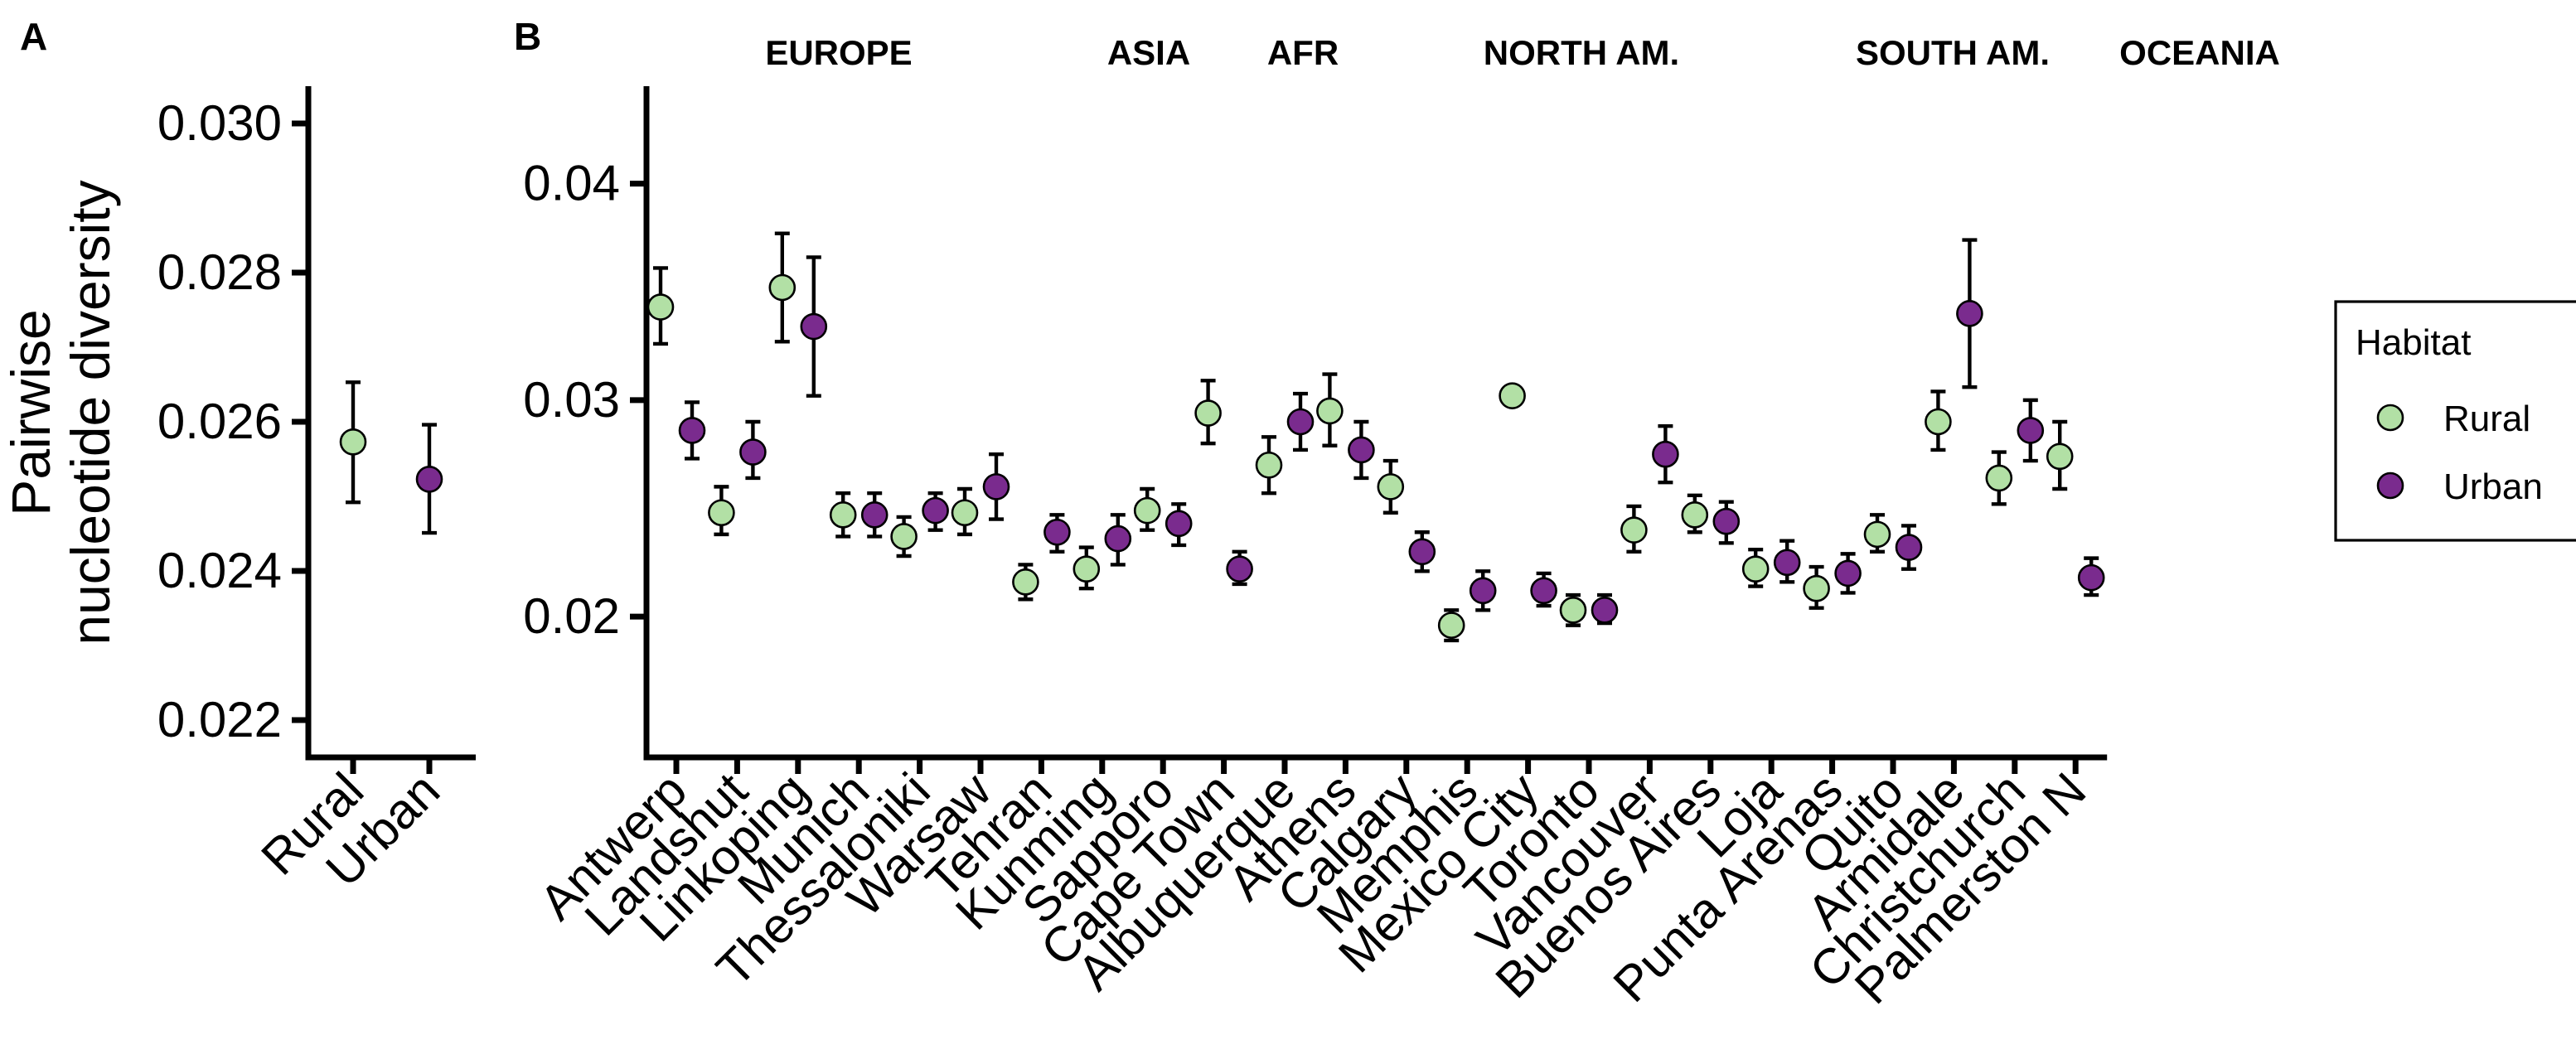 The image size is (2576, 1059). Describe the element at coordinates (782, 287) in the screenshot. I see `panel-b-linkoping-rural-point` at that location.